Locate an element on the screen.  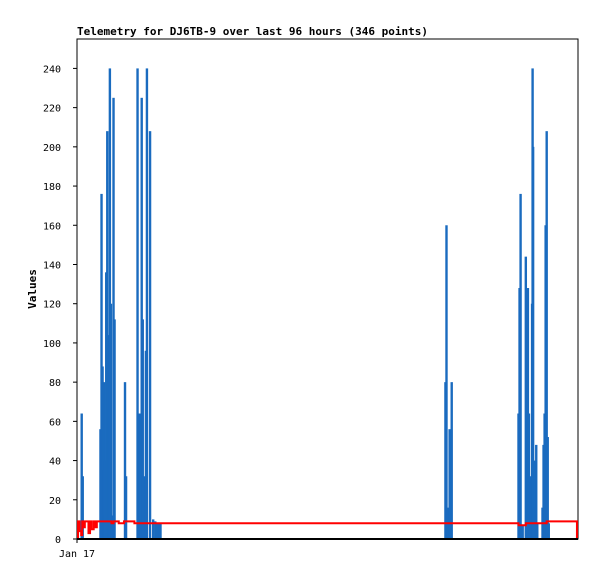
y-tick-label: 40 is located at coordinates (55, 462).